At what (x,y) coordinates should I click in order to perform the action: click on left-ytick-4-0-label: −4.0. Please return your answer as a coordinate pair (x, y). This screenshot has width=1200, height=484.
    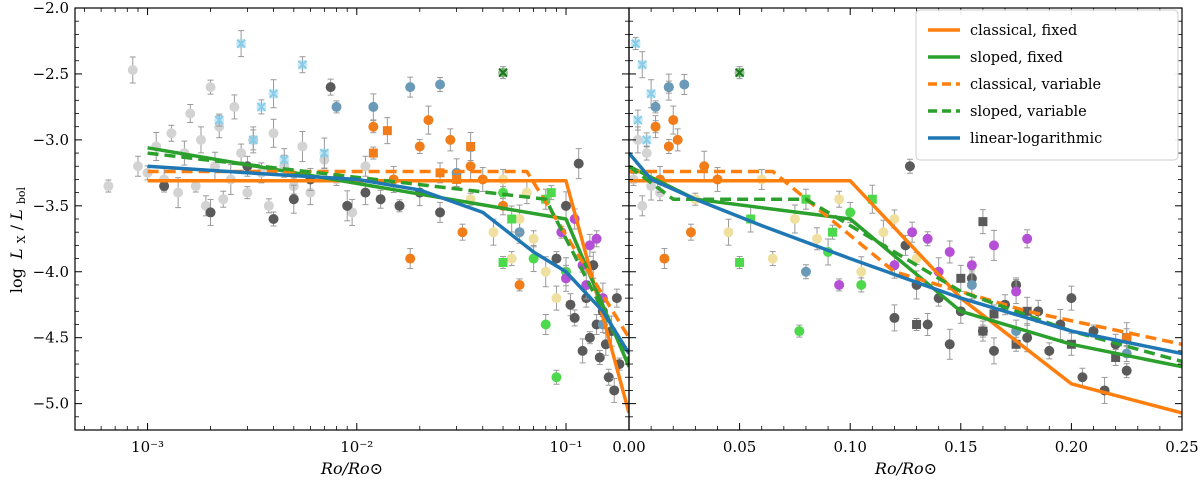
    Looking at the image, I should click on (51, 272).